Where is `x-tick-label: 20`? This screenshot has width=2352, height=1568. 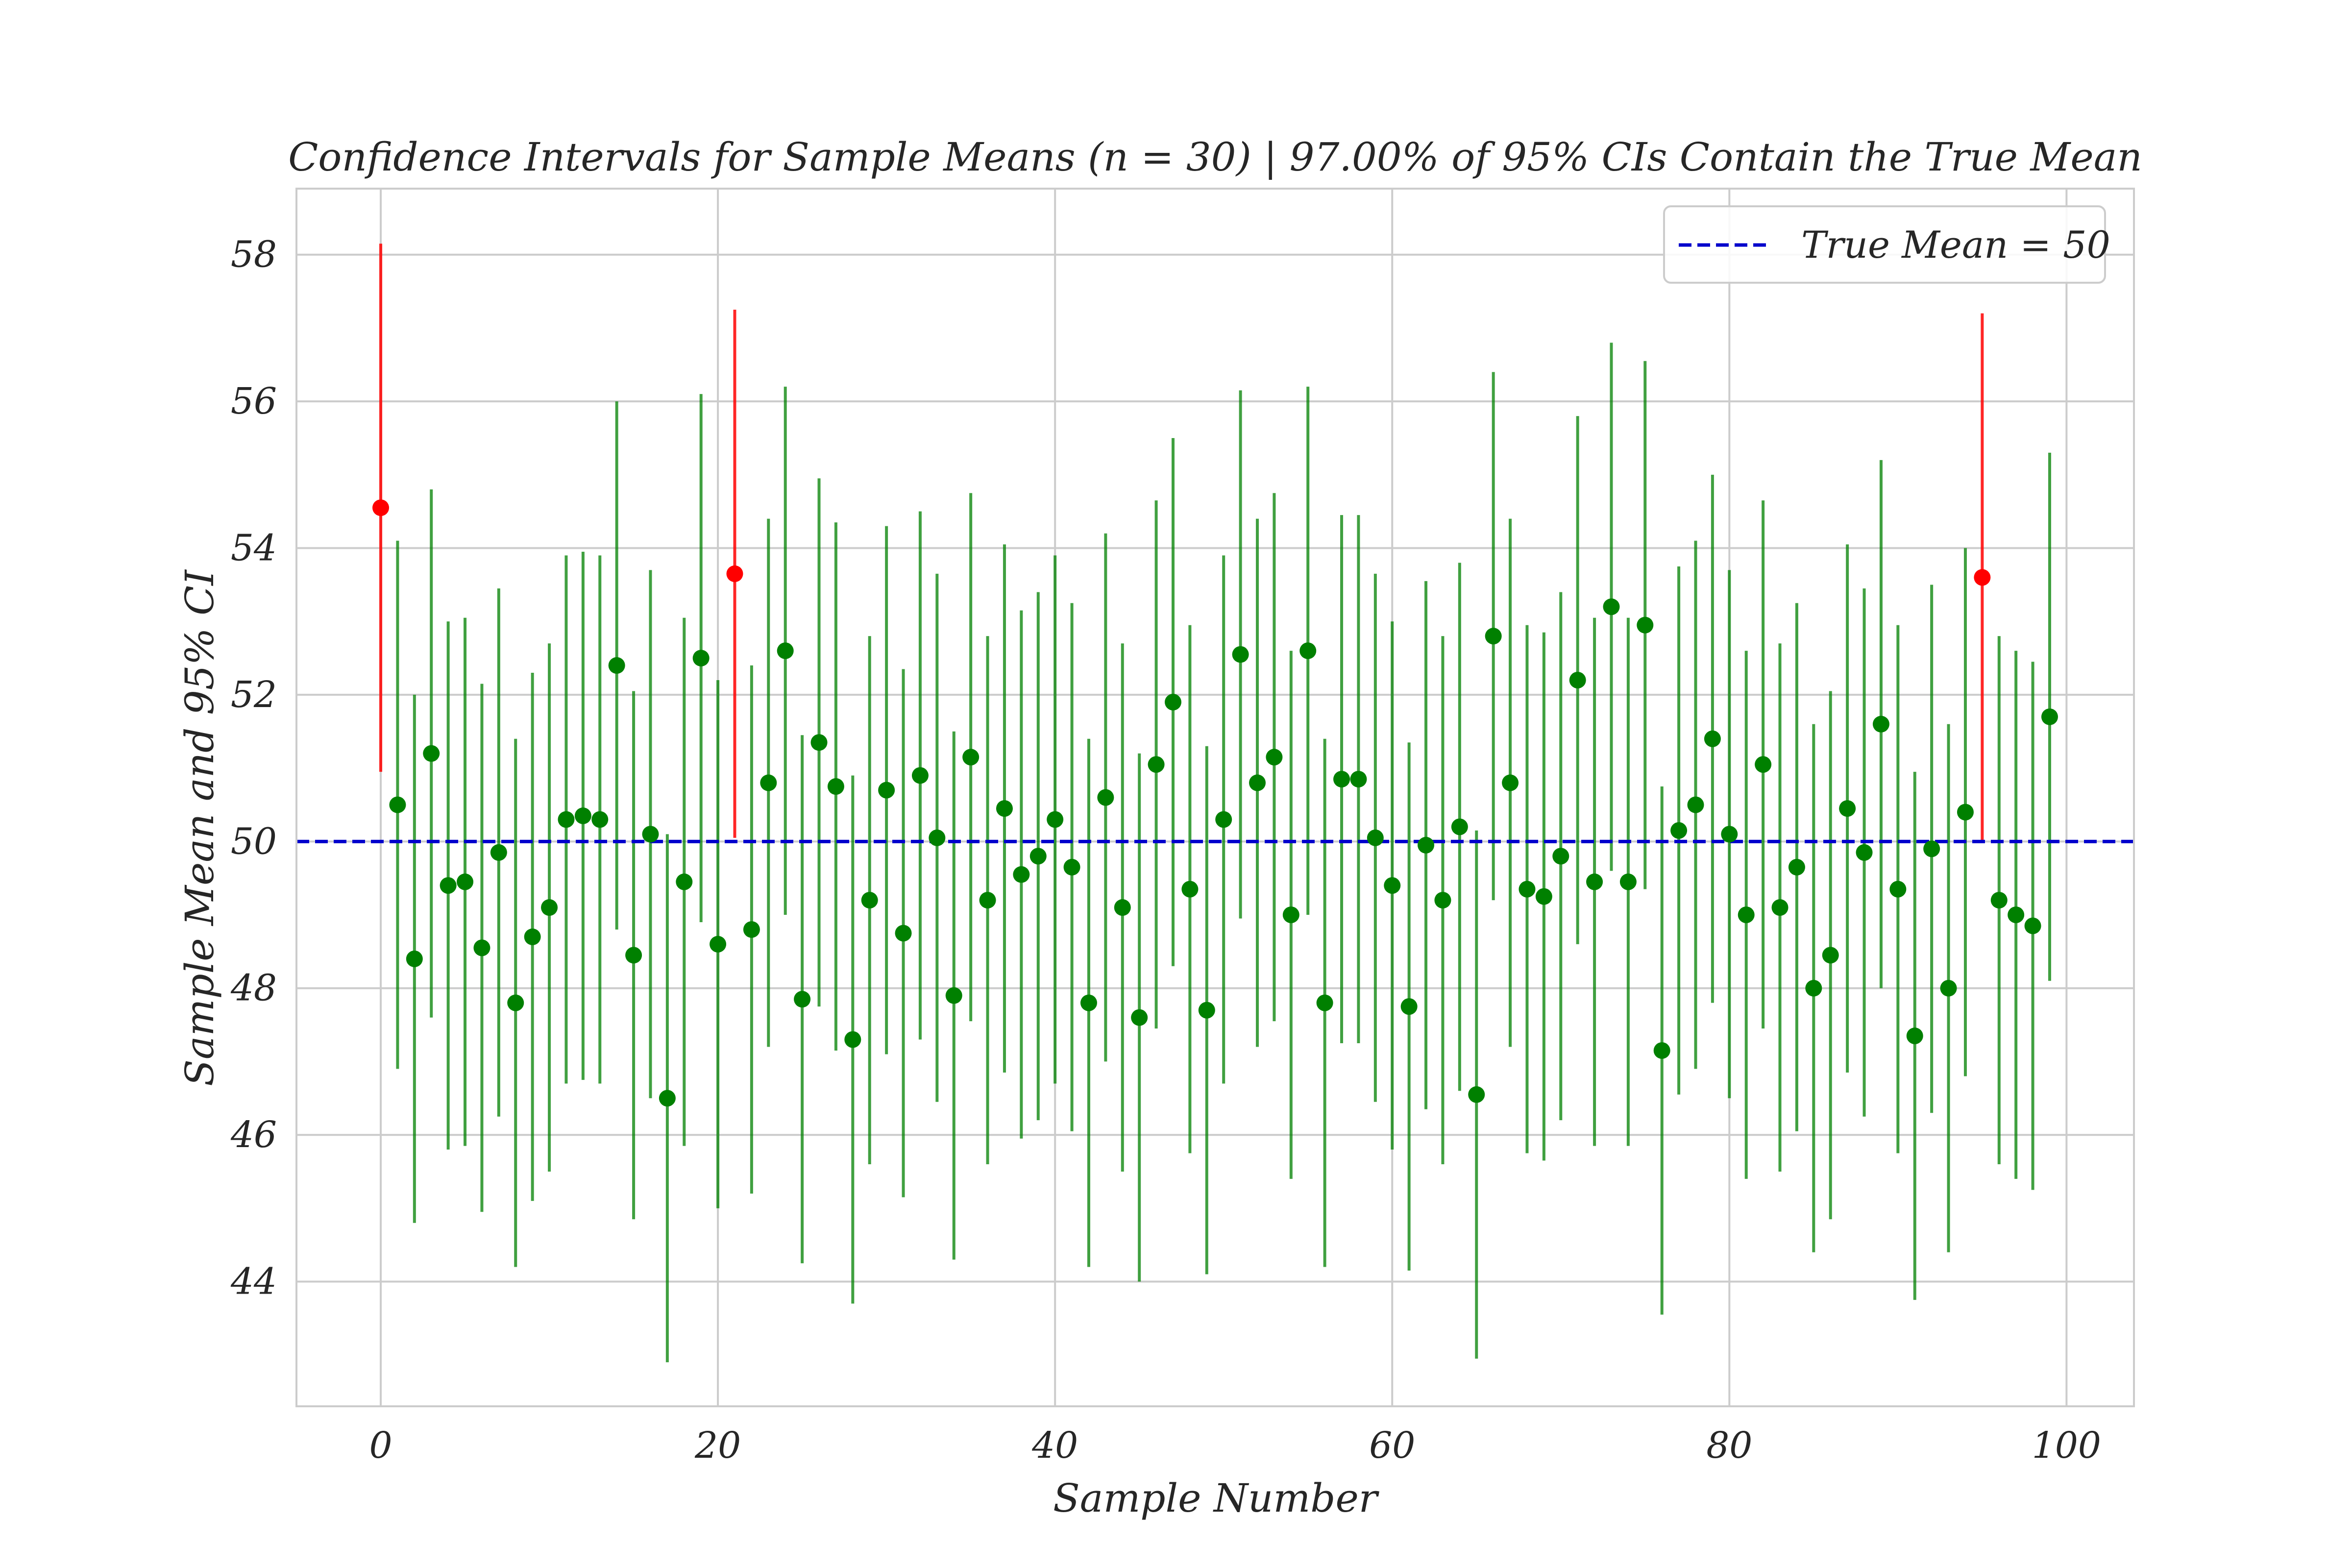
x-tick-label: 20 is located at coordinates (717, 1445).